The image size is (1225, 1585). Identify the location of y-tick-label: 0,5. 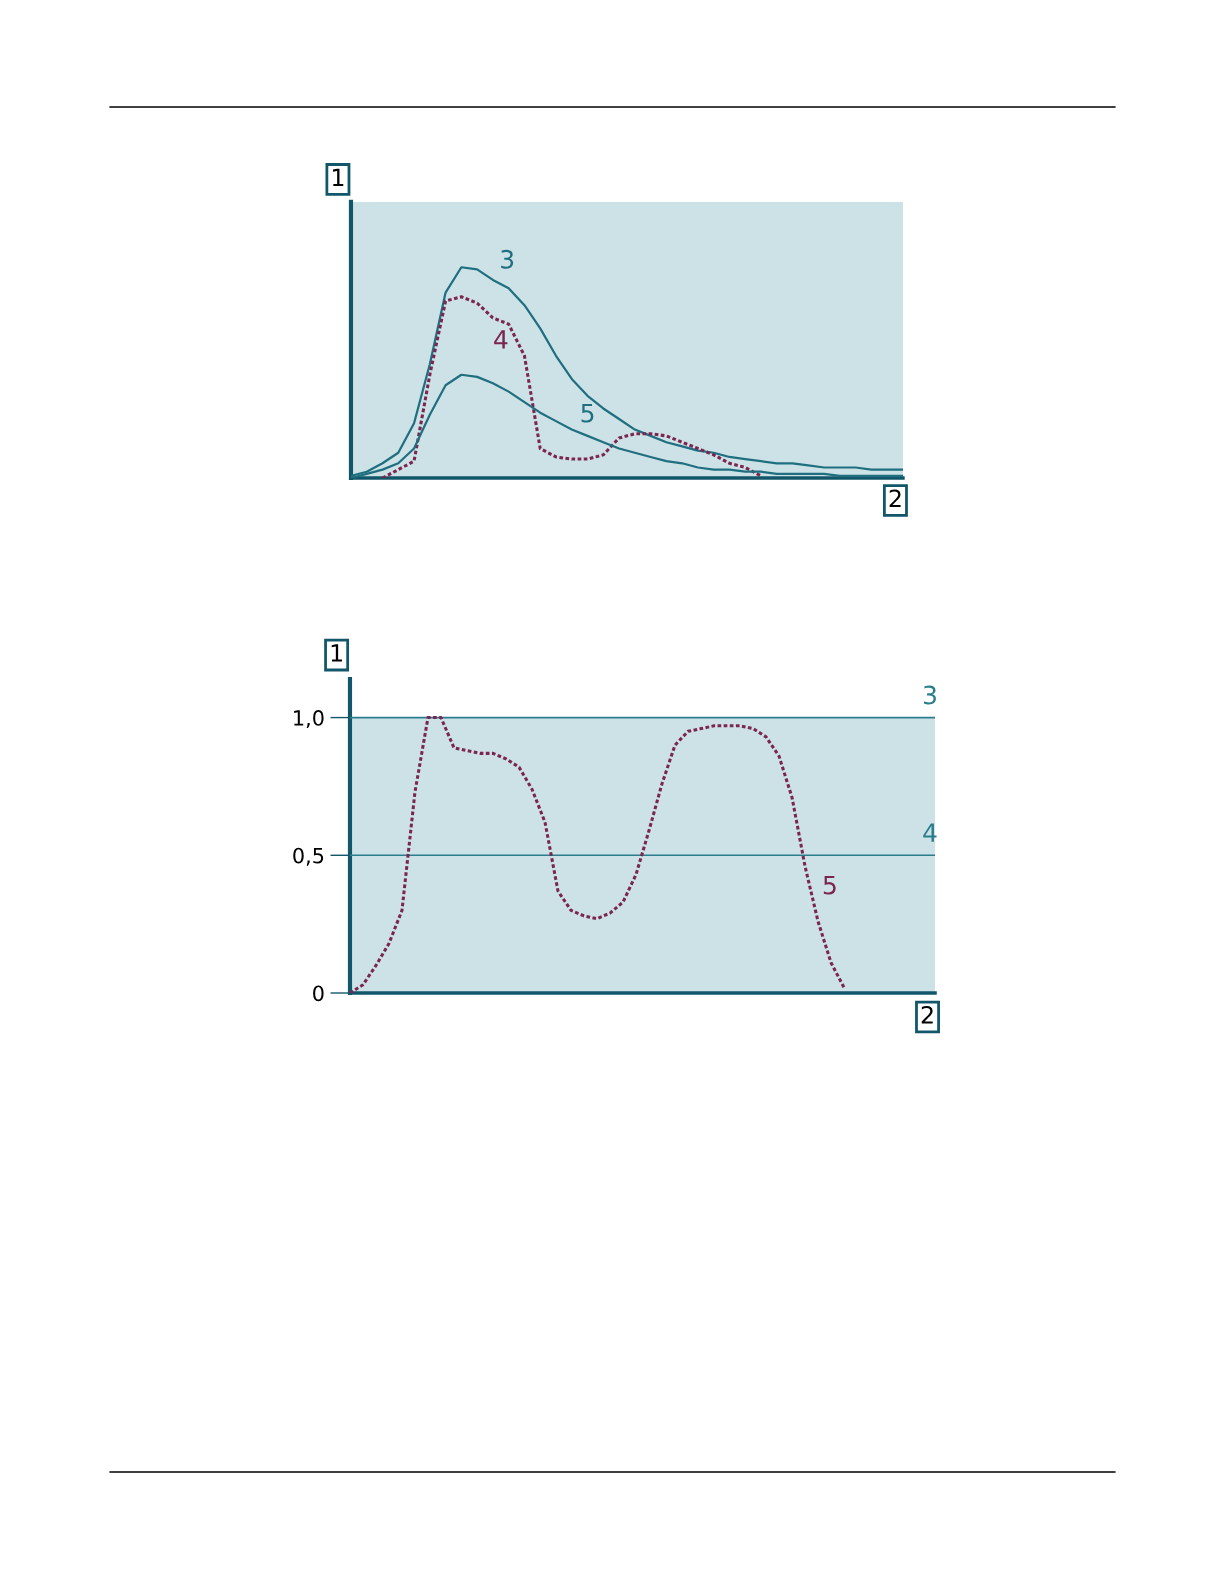
(308, 856).